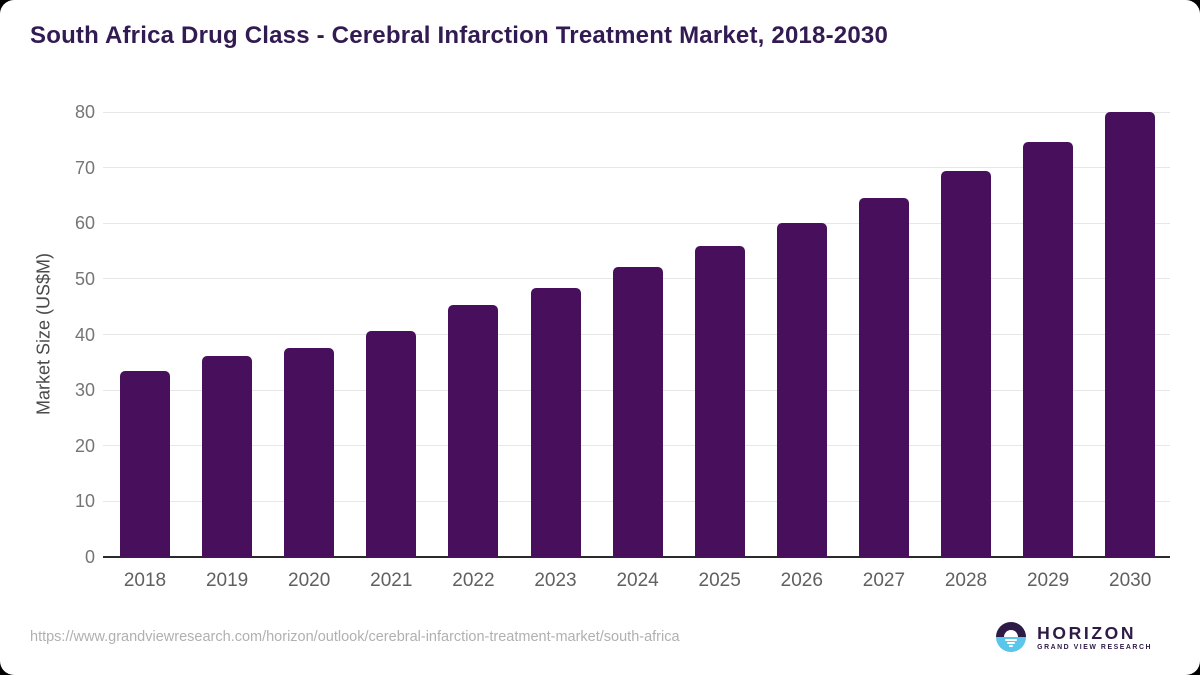  Describe the element at coordinates (84, 501) in the screenshot. I see `y-tick-label: 10` at that location.